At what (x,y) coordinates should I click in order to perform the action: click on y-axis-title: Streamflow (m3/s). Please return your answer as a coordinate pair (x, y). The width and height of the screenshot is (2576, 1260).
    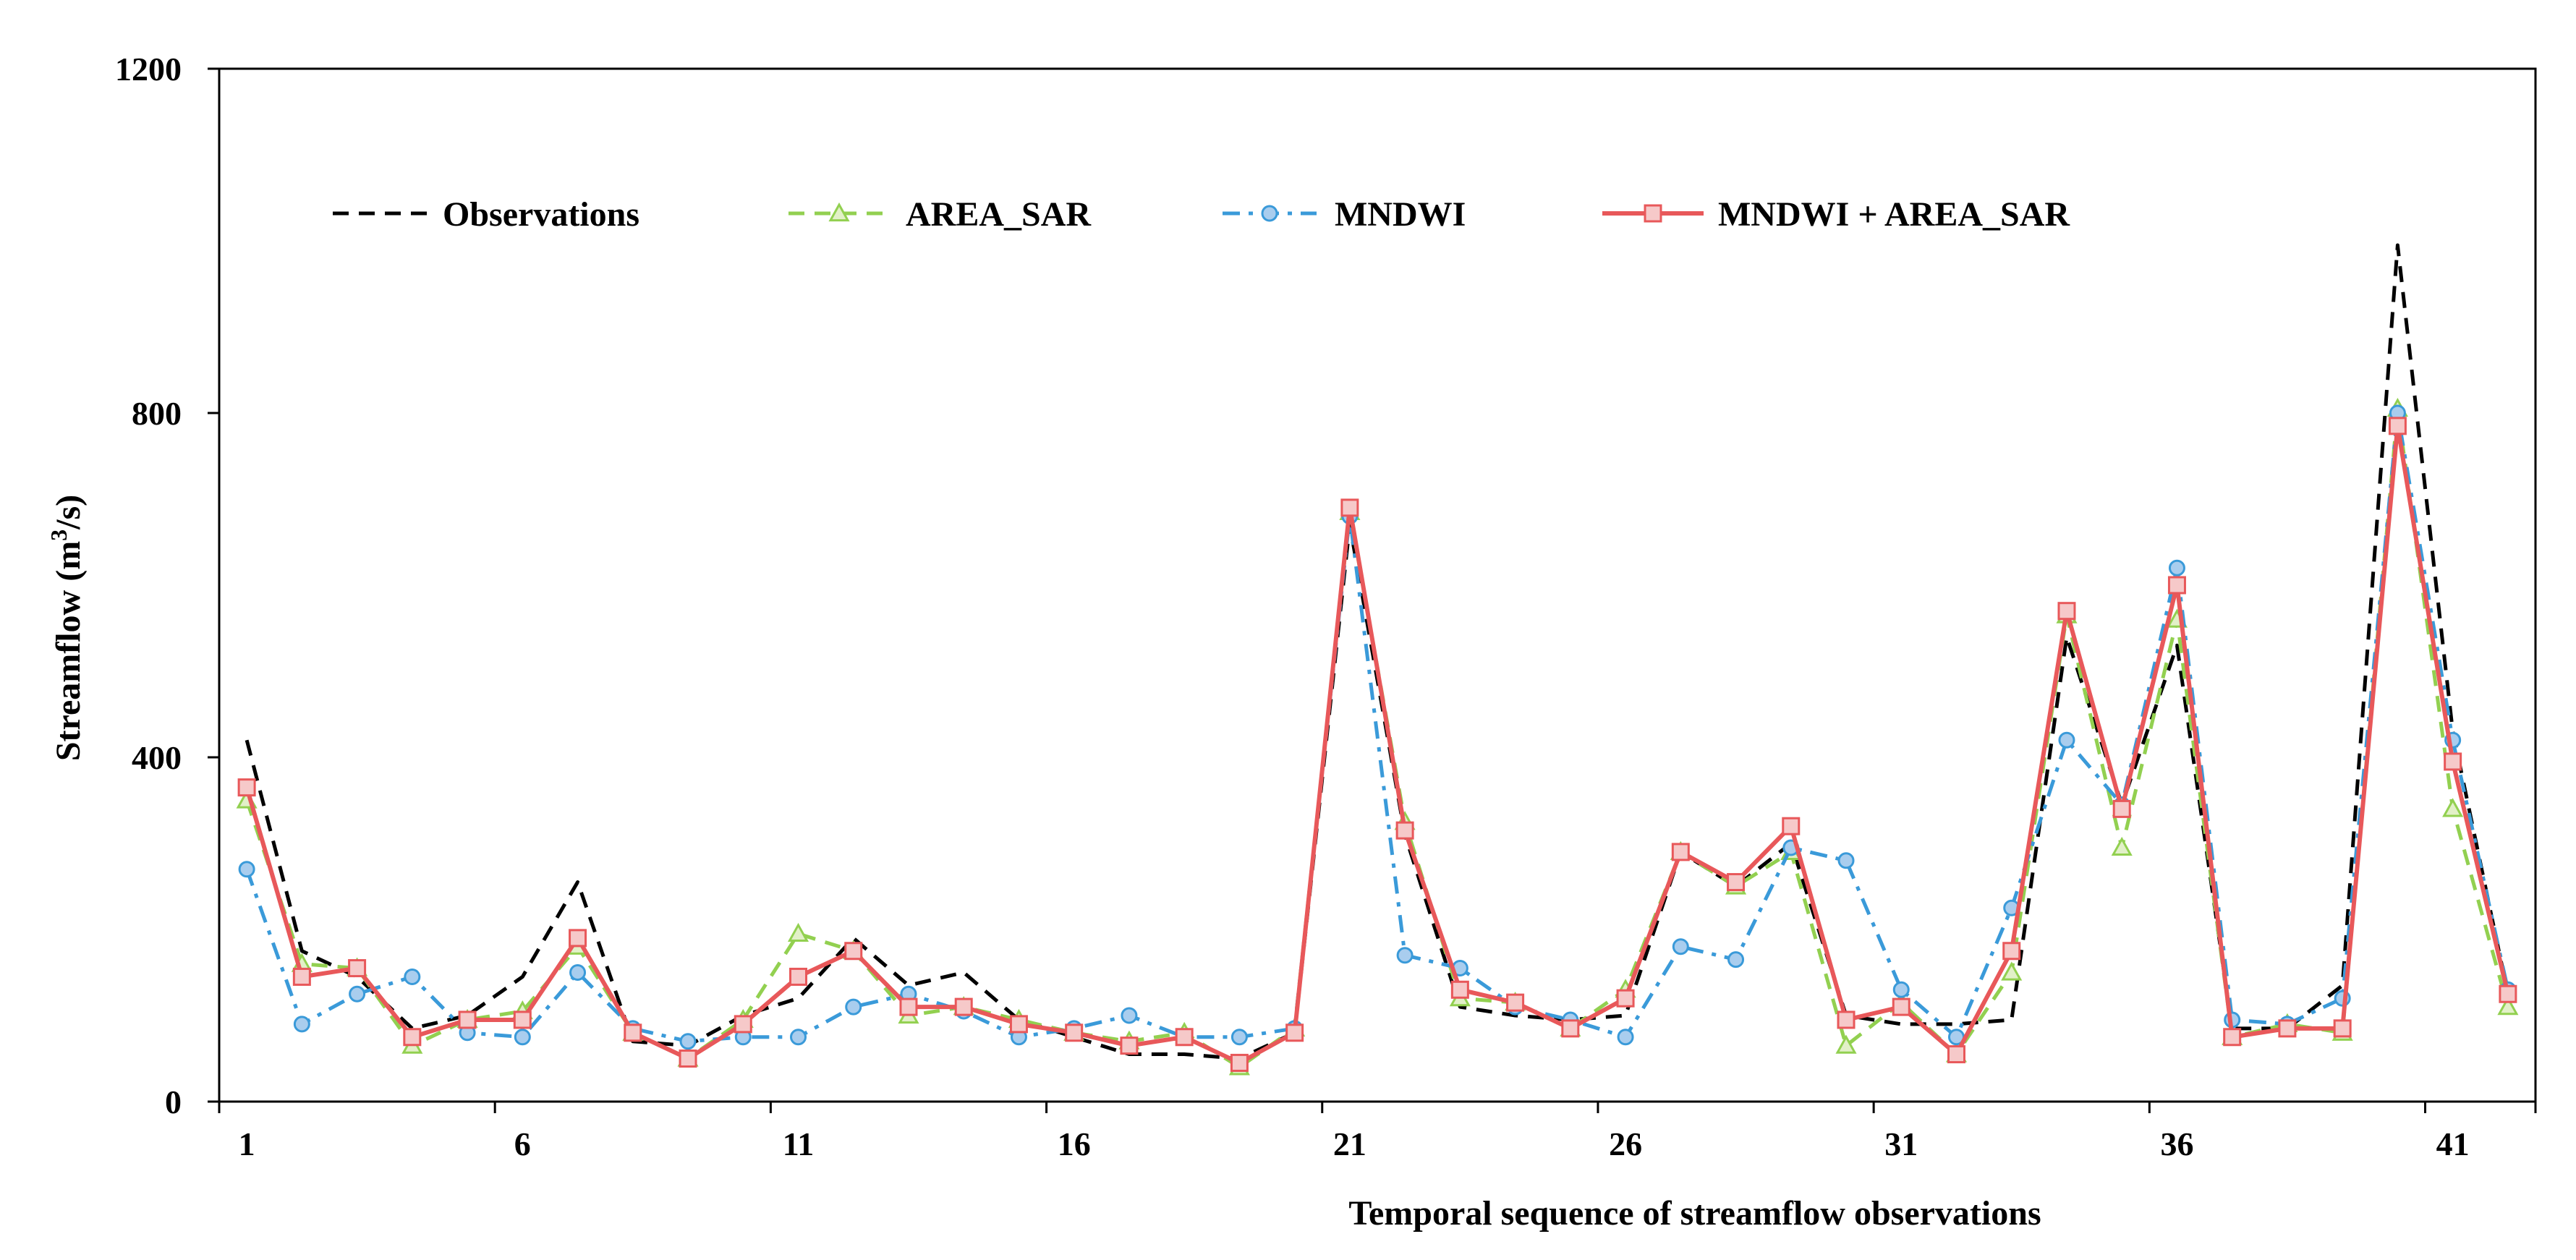
    Looking at the image, I should click on (67, 628).